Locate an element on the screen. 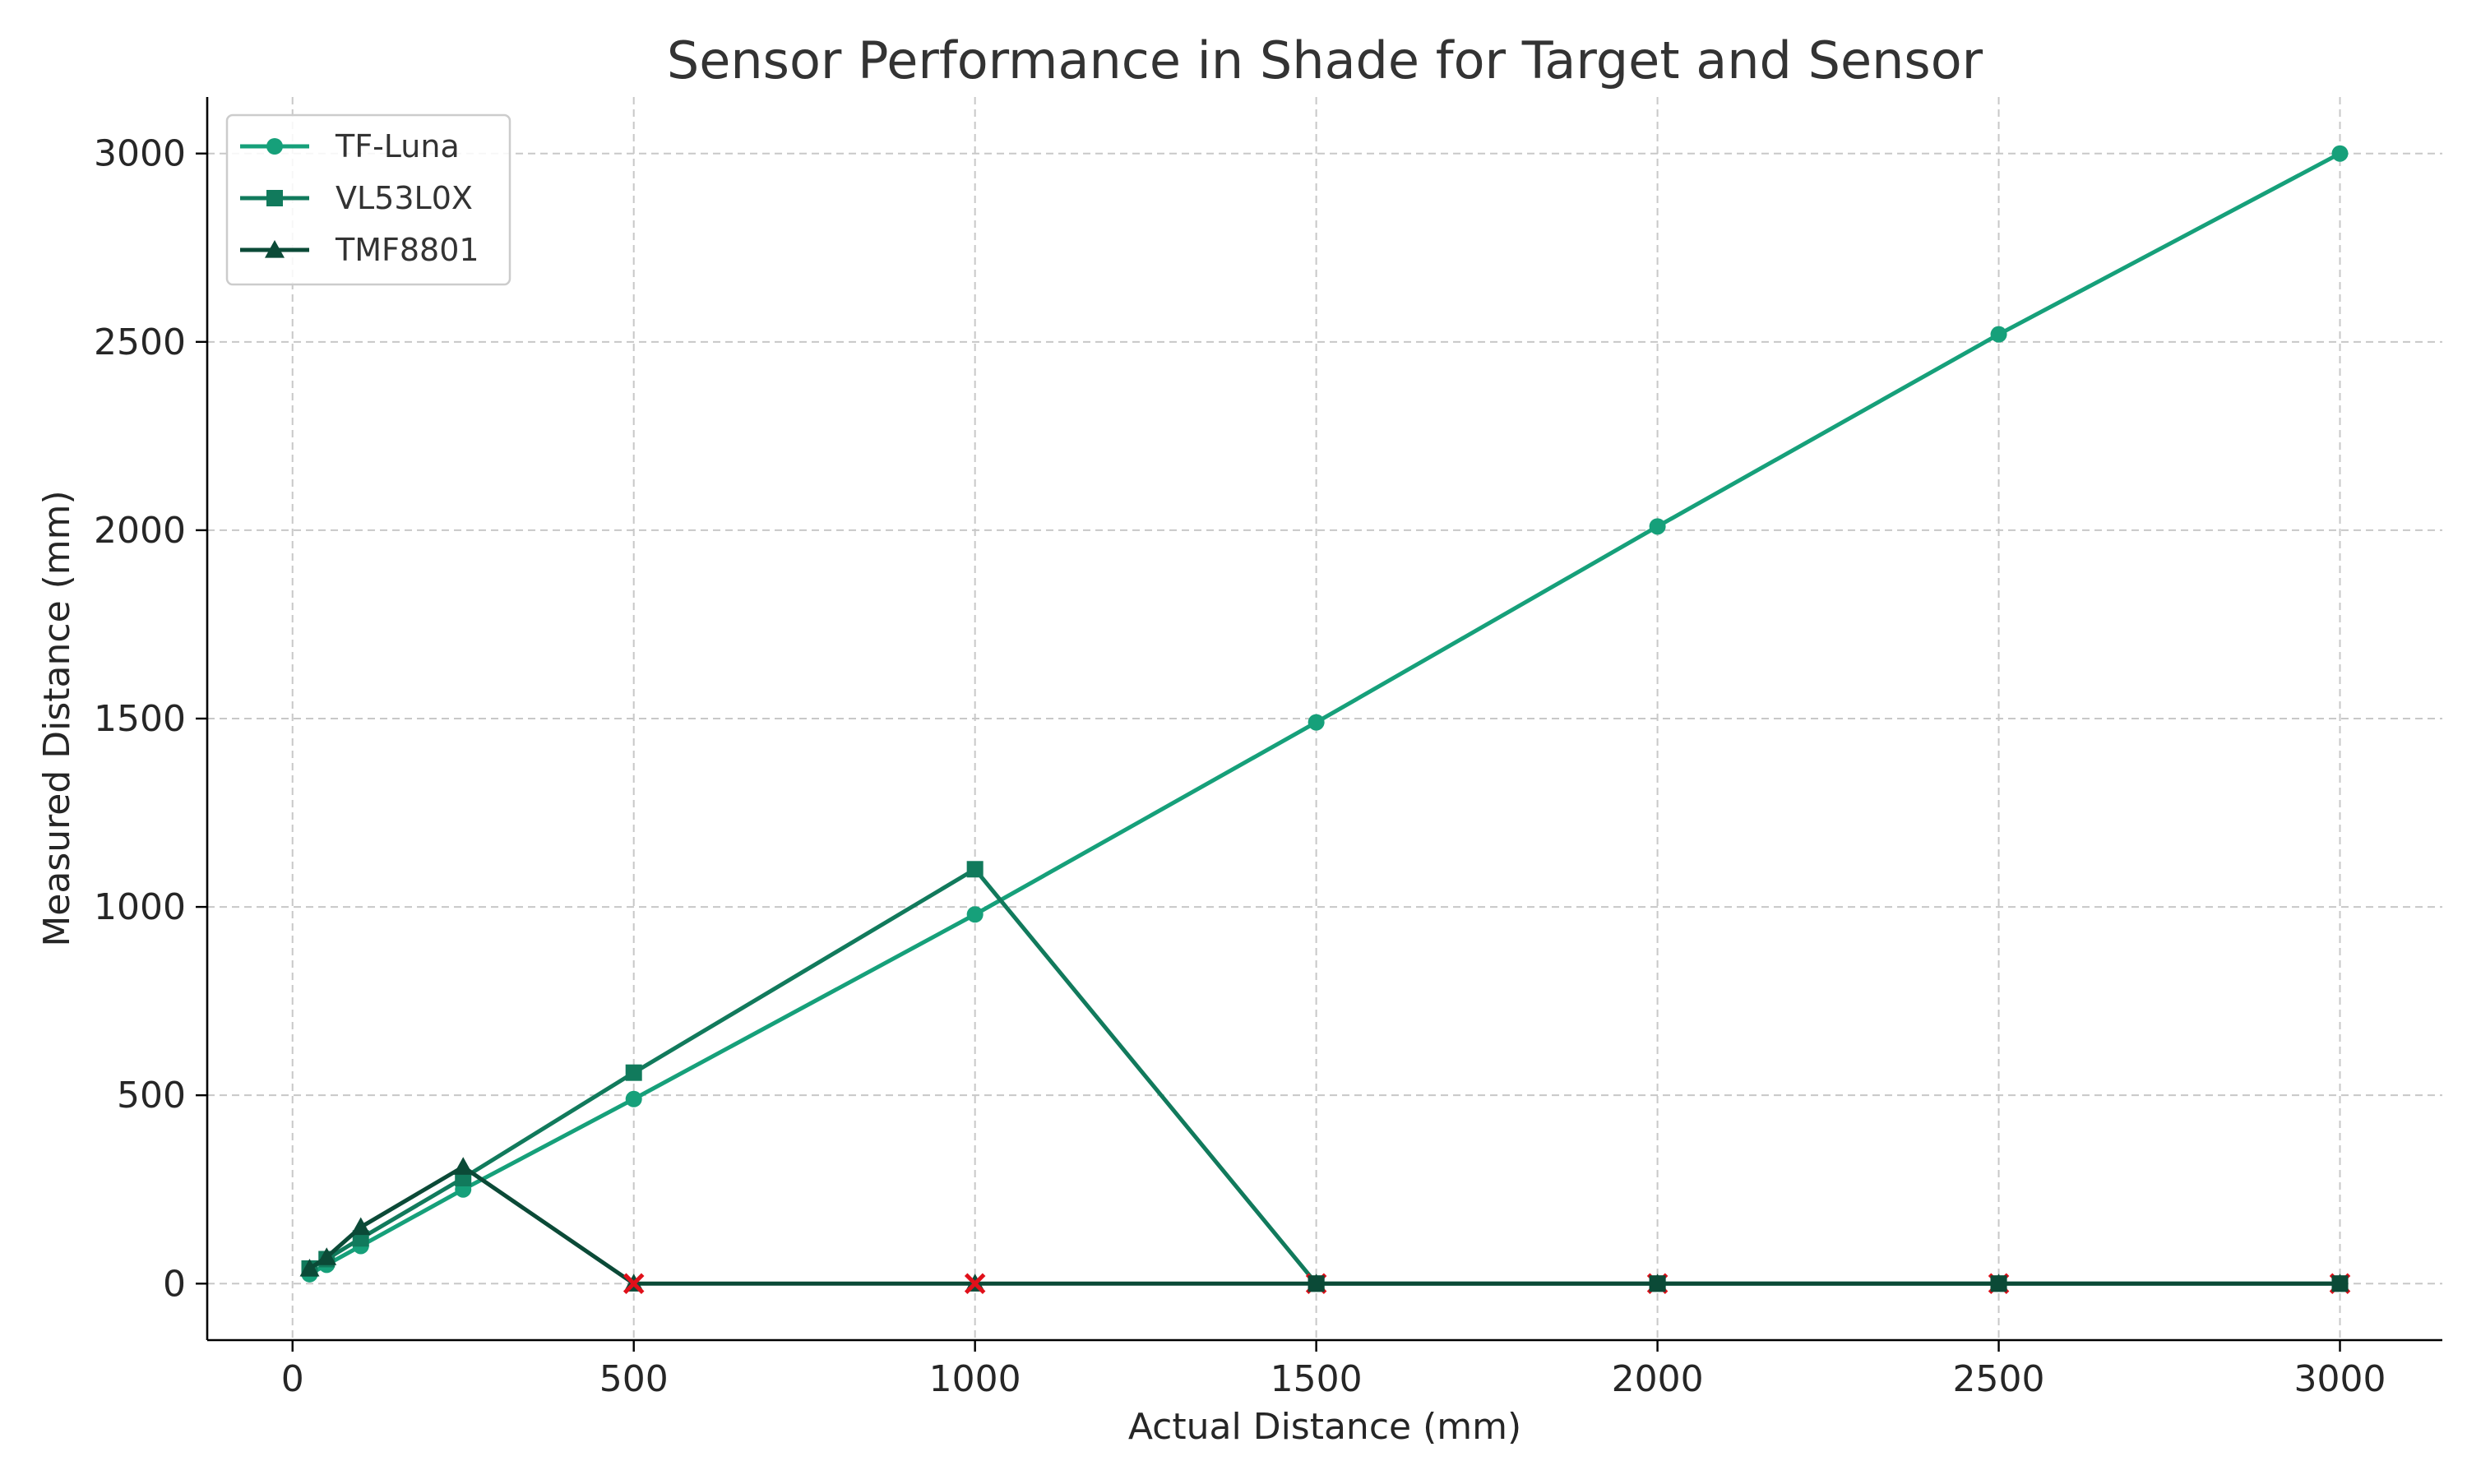  legend-entry-tf-luna: TF-Luna is located at coordinates (350, 146).